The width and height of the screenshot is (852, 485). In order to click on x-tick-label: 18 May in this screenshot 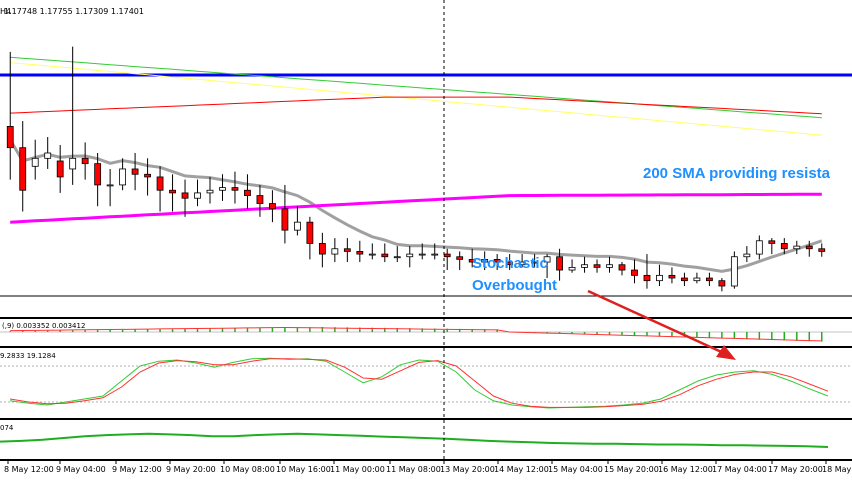, I will do `click(837, 469)`.